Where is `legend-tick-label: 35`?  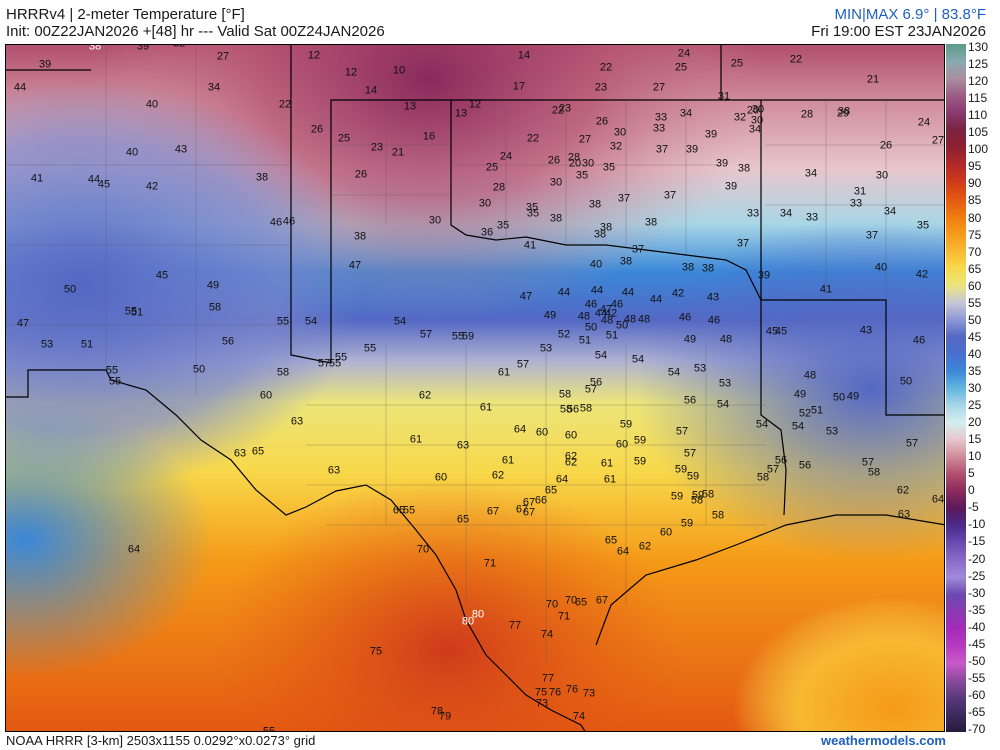
legend-tick-label: 35 is located at coordinates (975, 370).